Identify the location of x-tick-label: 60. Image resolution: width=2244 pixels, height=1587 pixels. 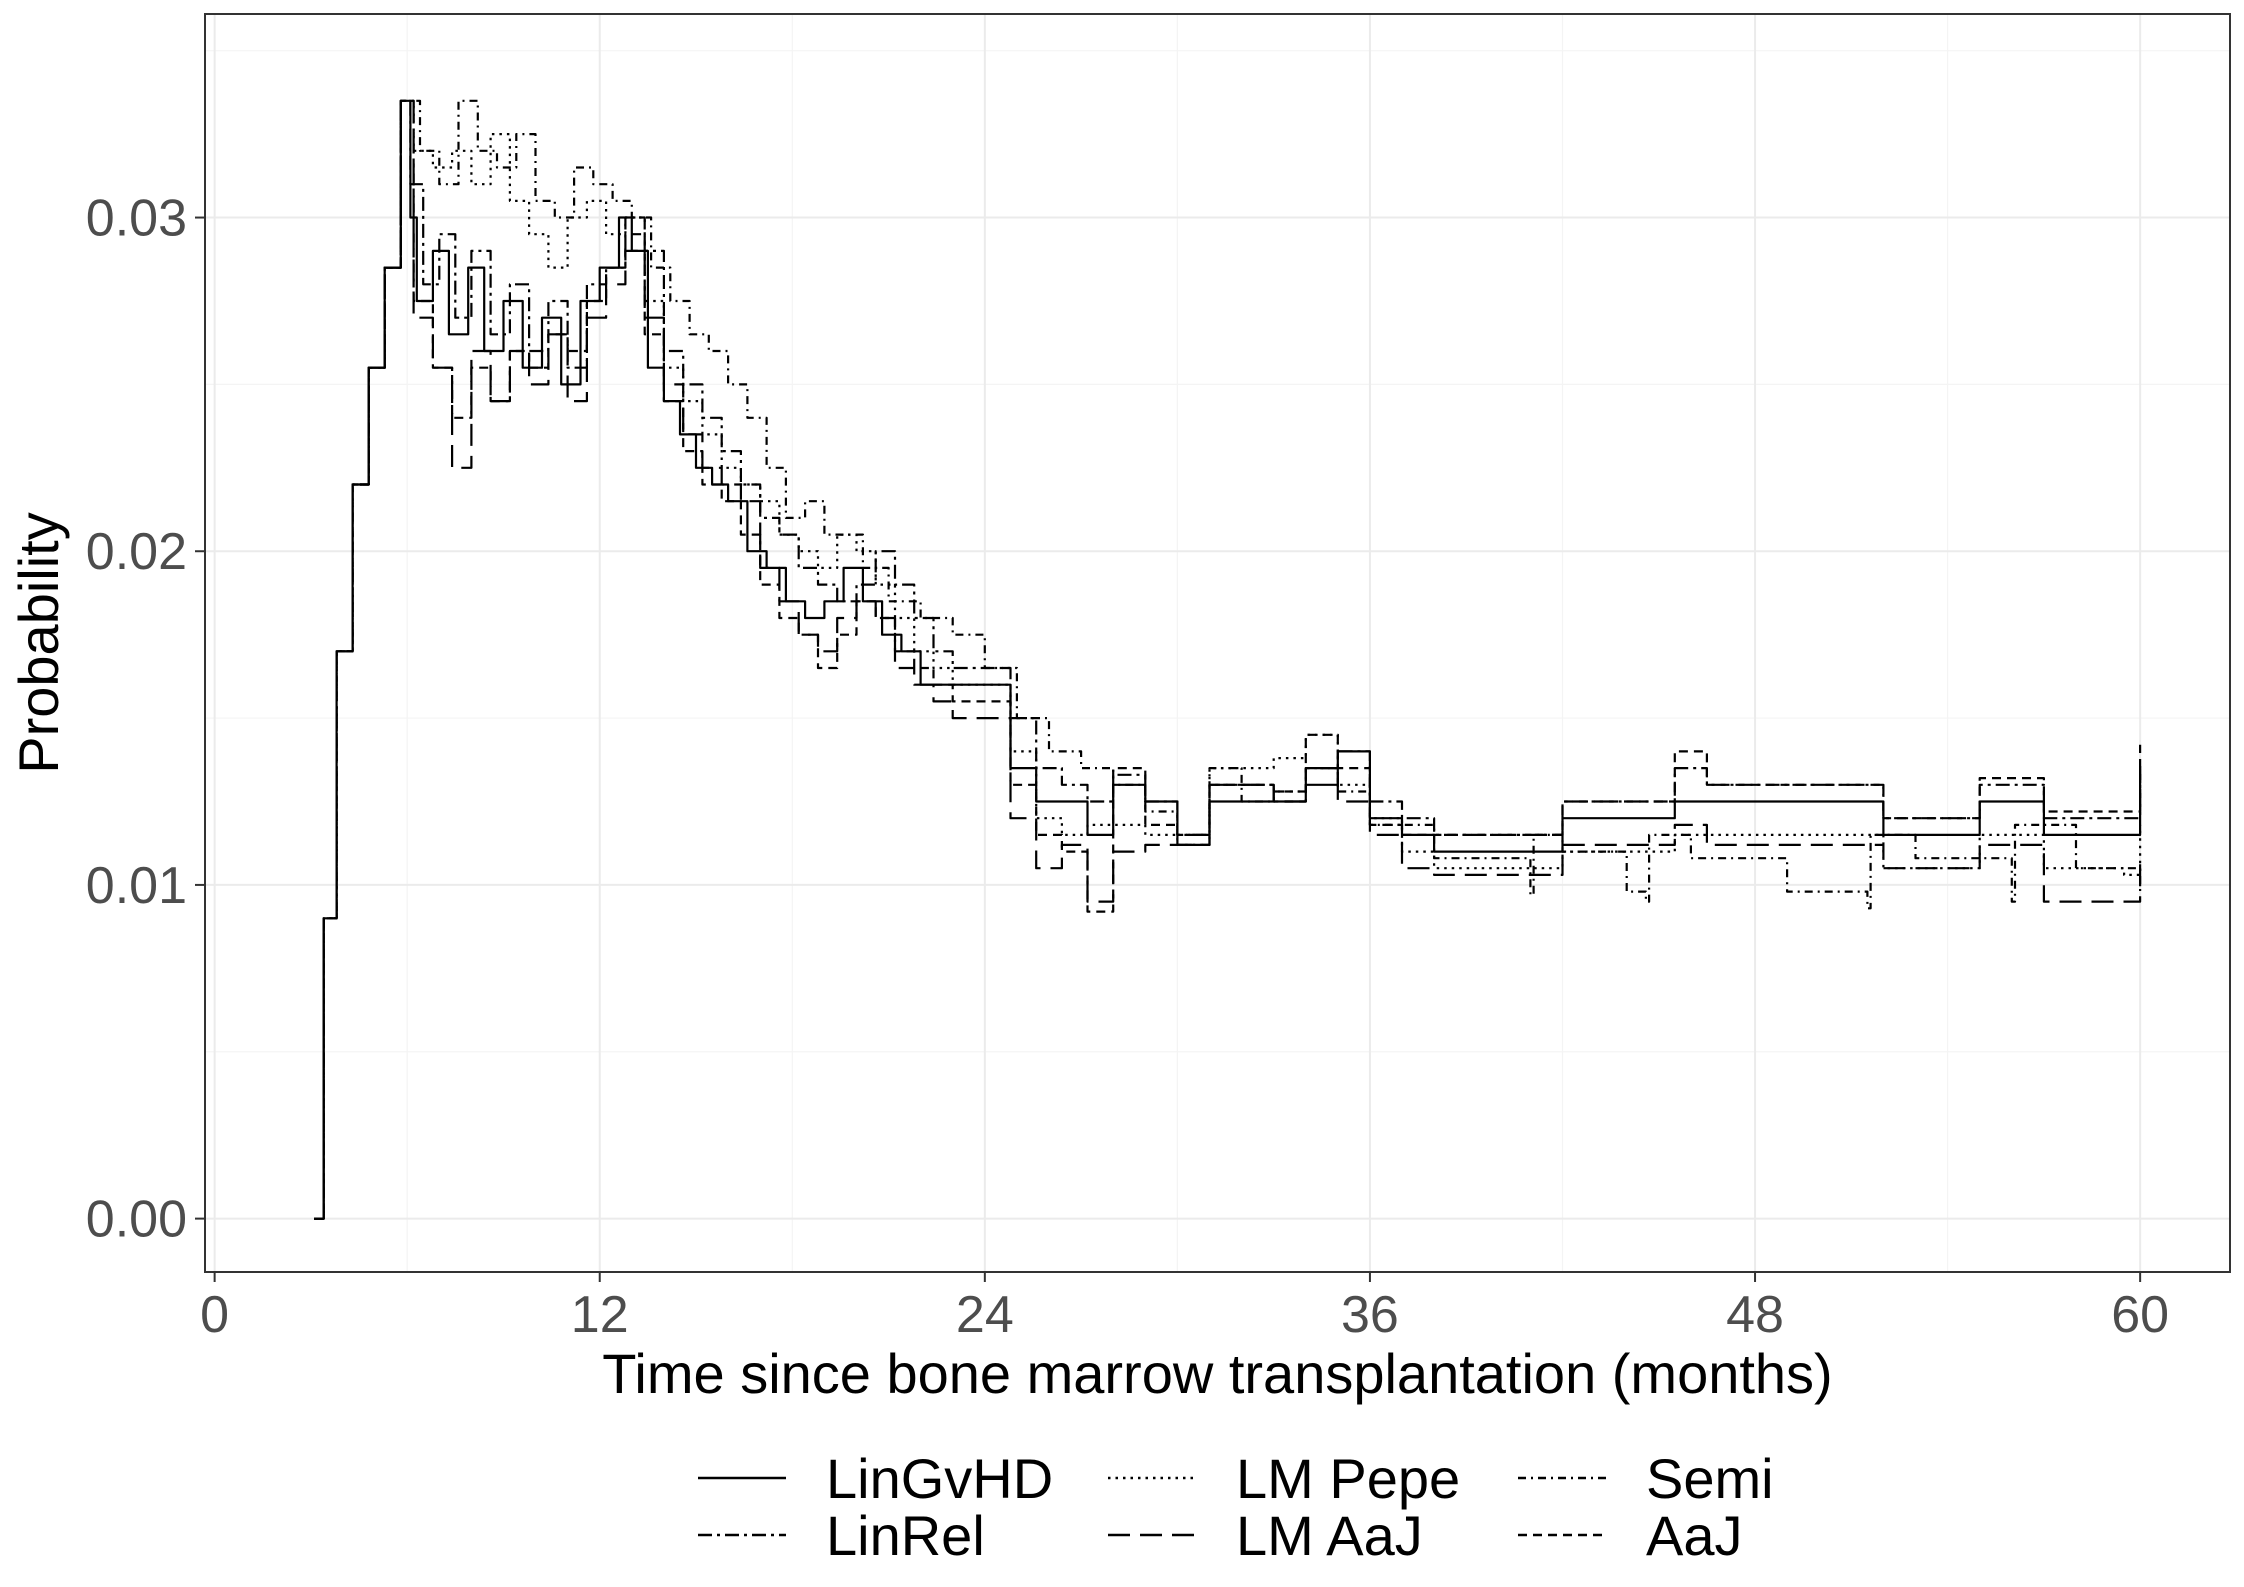
(2140, 1315).